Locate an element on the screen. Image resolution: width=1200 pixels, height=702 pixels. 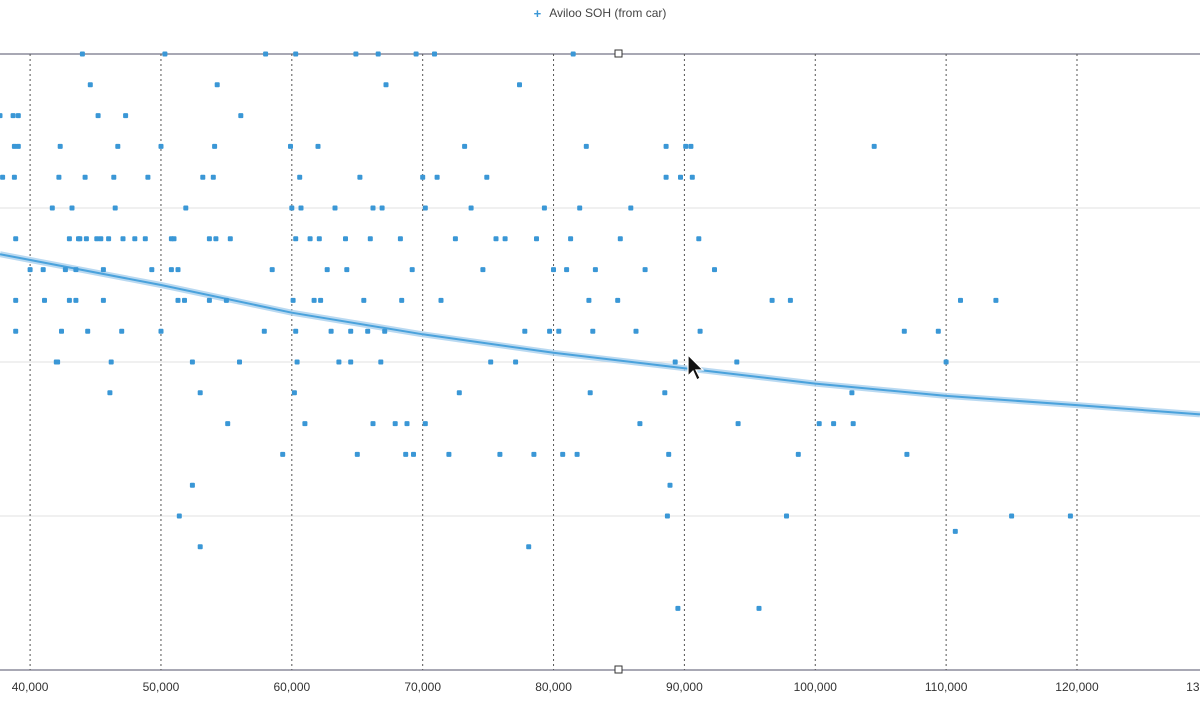
bottom-handle is located at coordinates (618, 669).